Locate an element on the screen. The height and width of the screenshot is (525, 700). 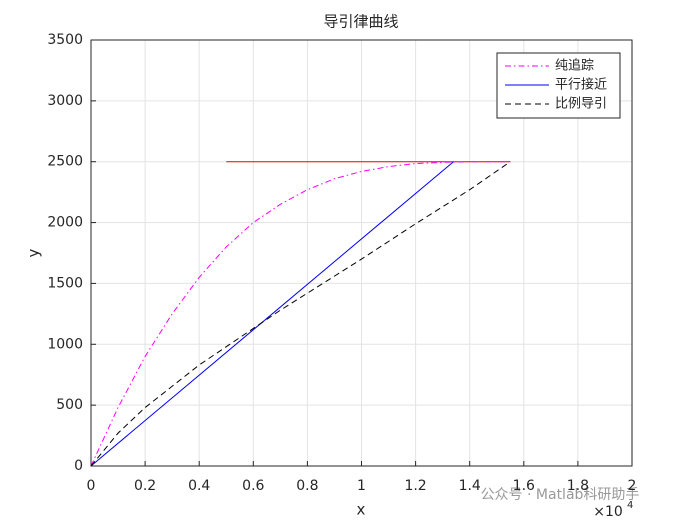
y-tick-label: 0 is located at coordinates (78, 466).